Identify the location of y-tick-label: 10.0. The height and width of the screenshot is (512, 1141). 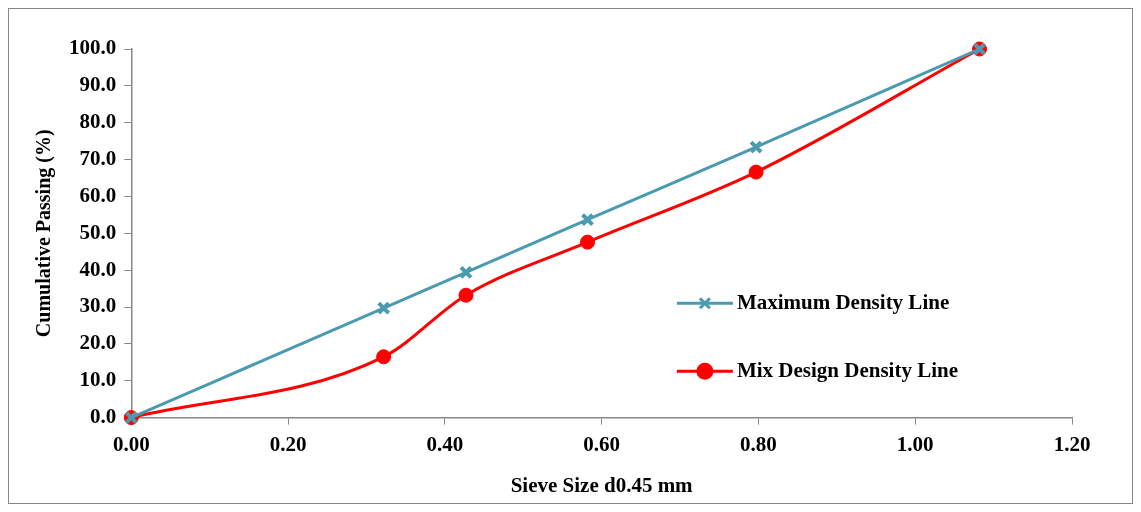
(98, 379).